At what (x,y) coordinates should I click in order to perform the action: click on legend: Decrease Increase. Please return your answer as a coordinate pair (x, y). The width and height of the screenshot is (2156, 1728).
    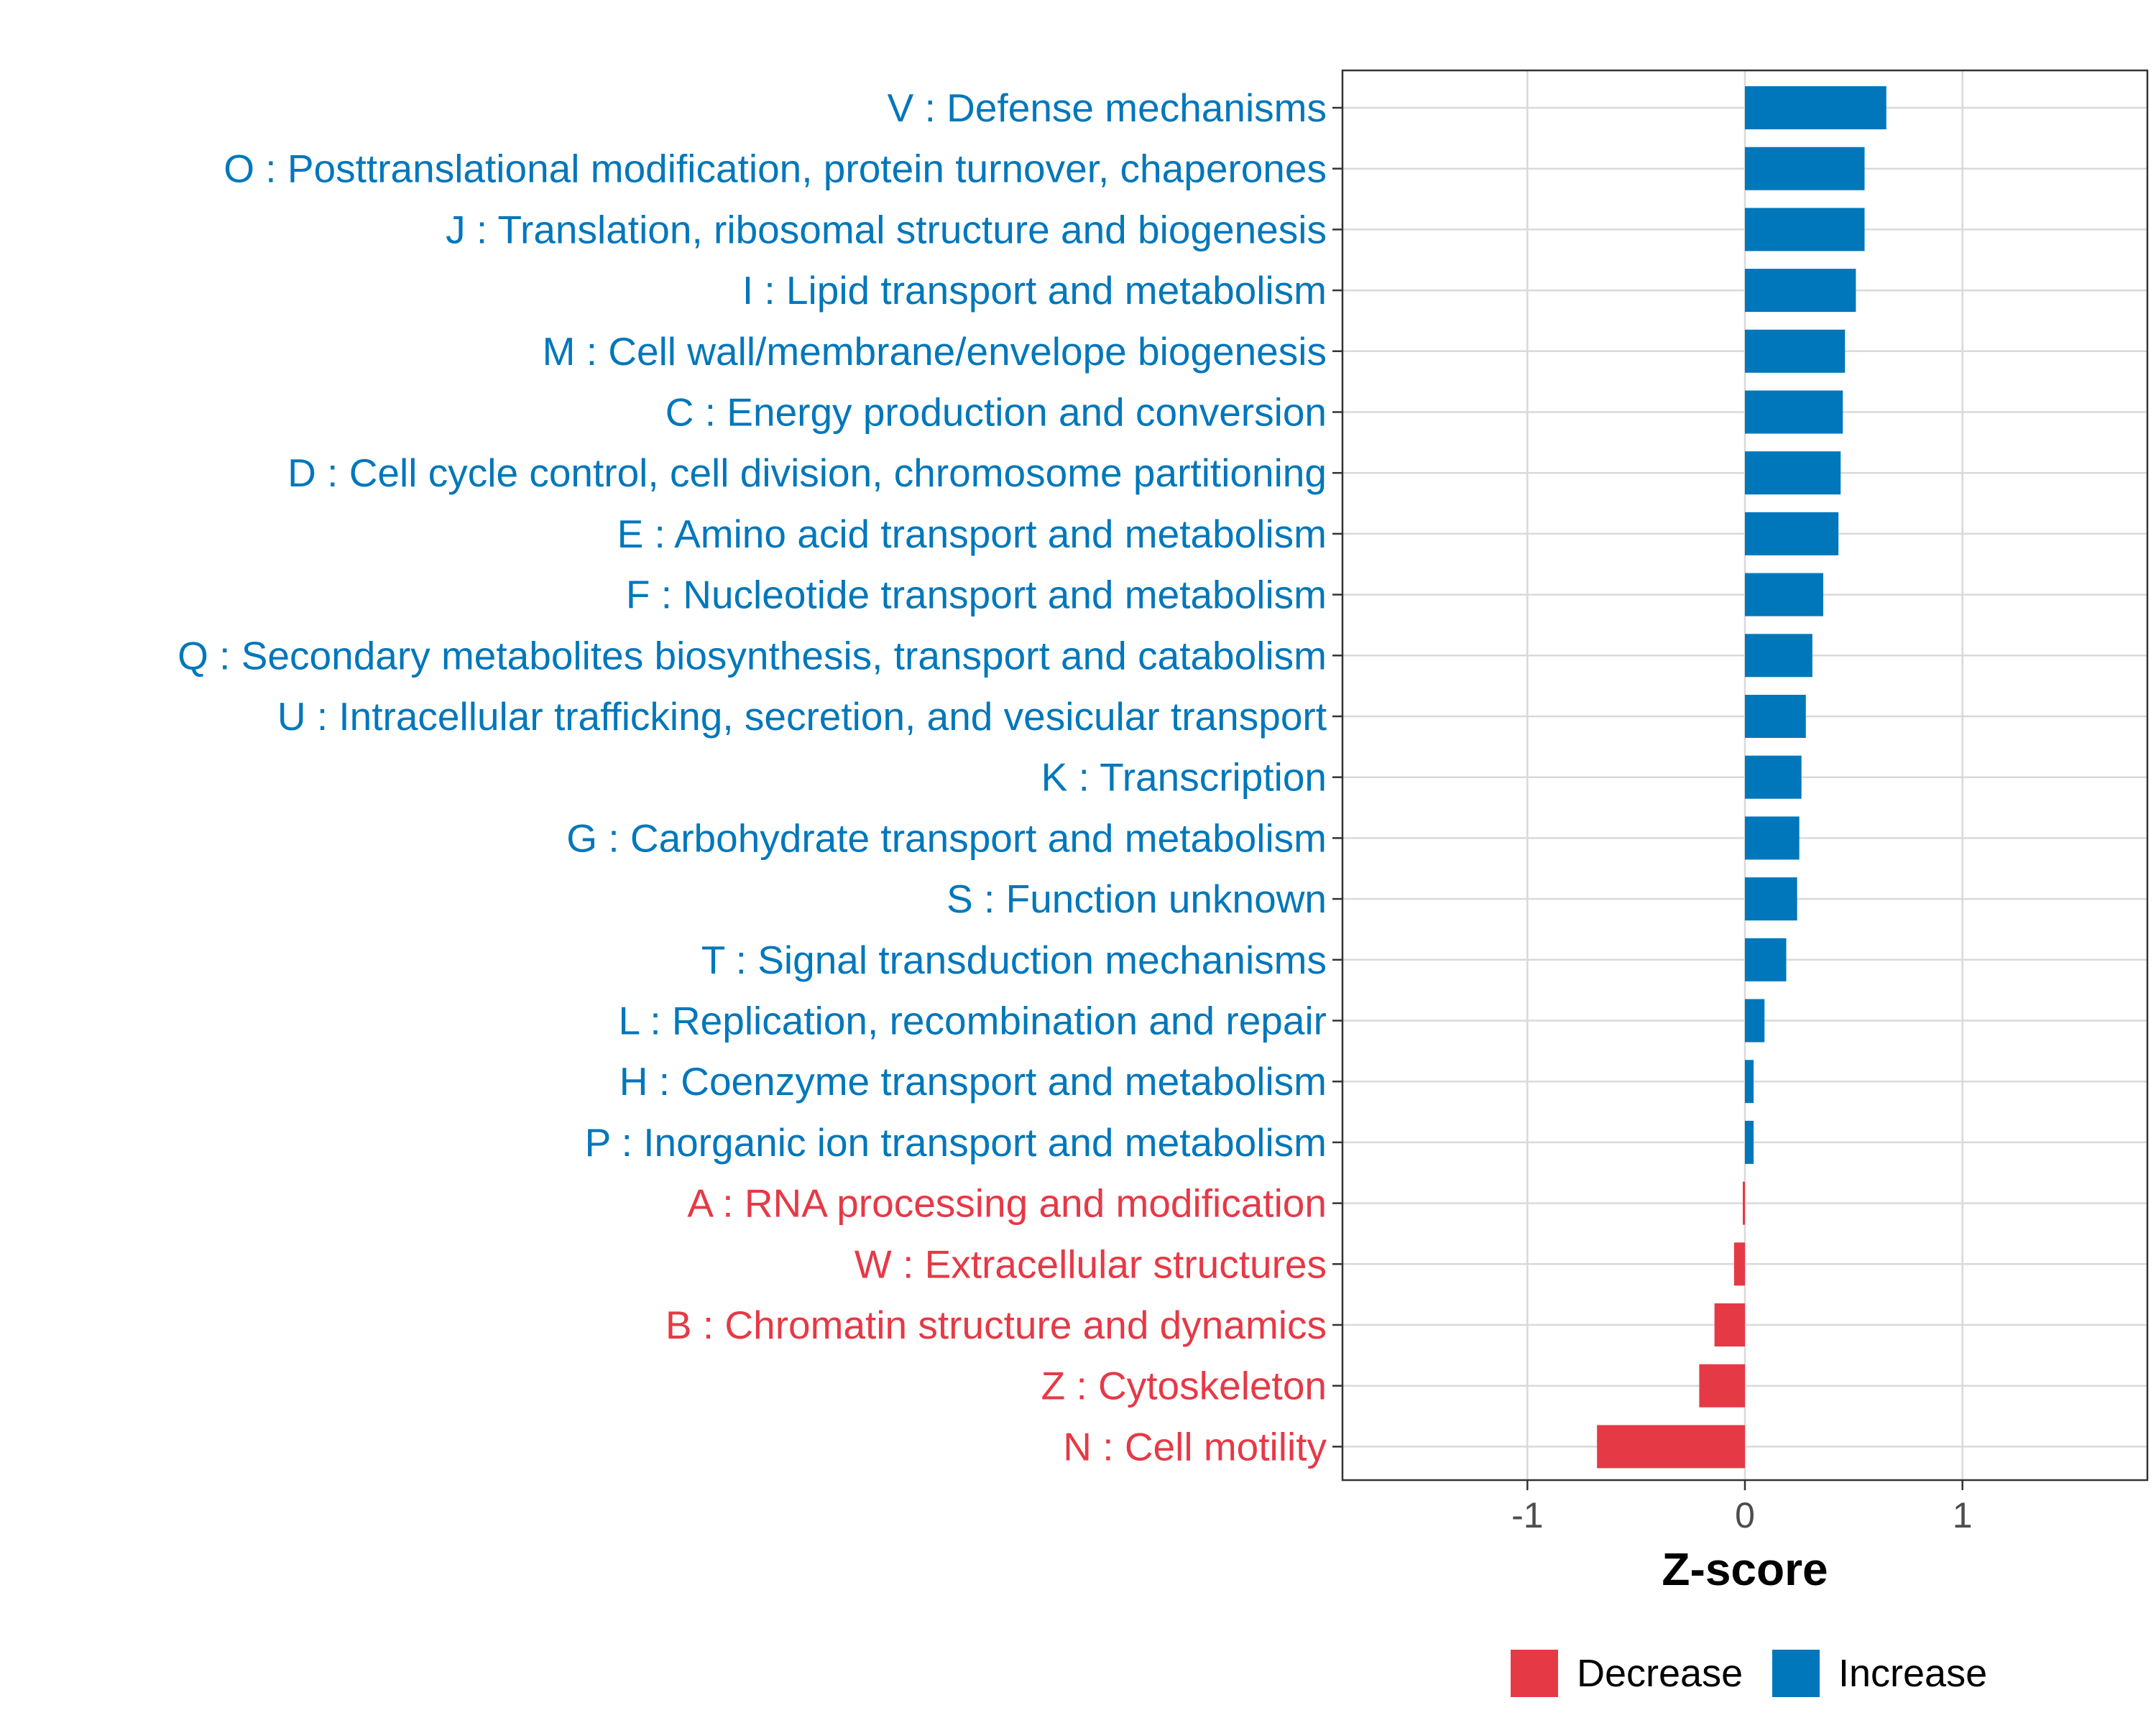
    Looking at the image, I should click on (1749, 1674).